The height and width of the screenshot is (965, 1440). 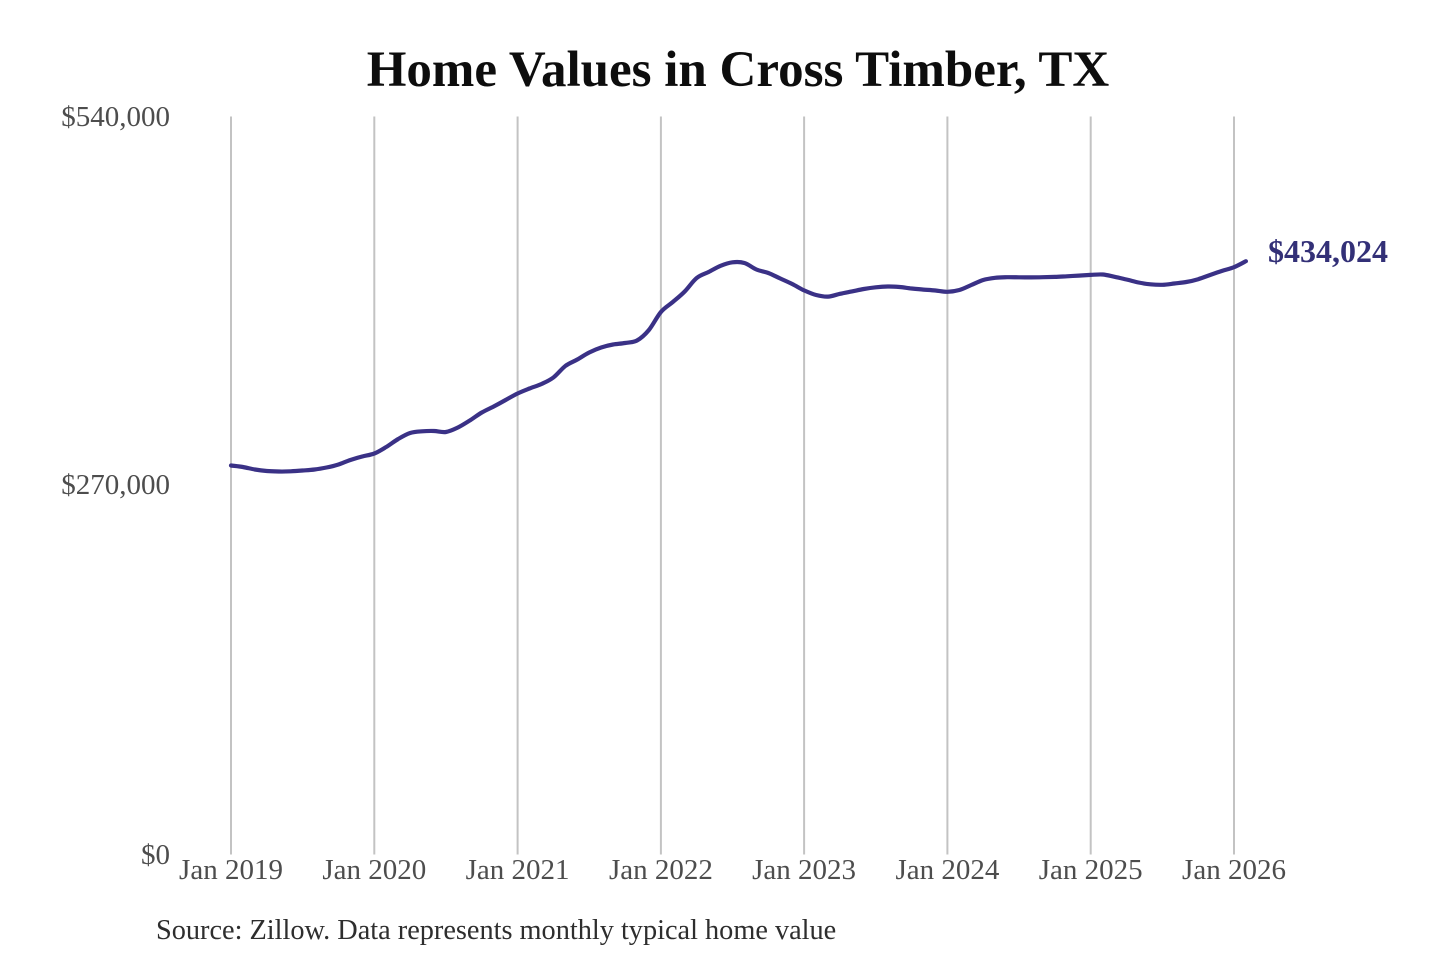 What do you see at coordinates (1234, 870) in the screenshot?
I see `svg-text: Jan 2026` at bounding box center [1234, 870].